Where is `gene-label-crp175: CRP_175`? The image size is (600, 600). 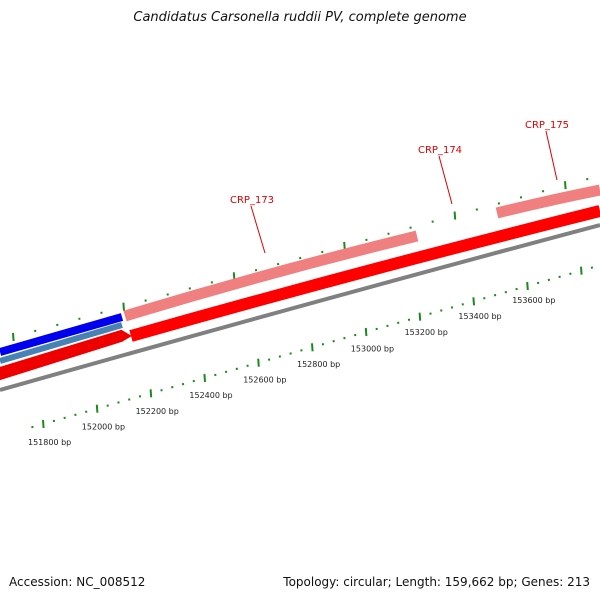
gene-label-crp175: CRP_175 is located at coordinates (547, 125).